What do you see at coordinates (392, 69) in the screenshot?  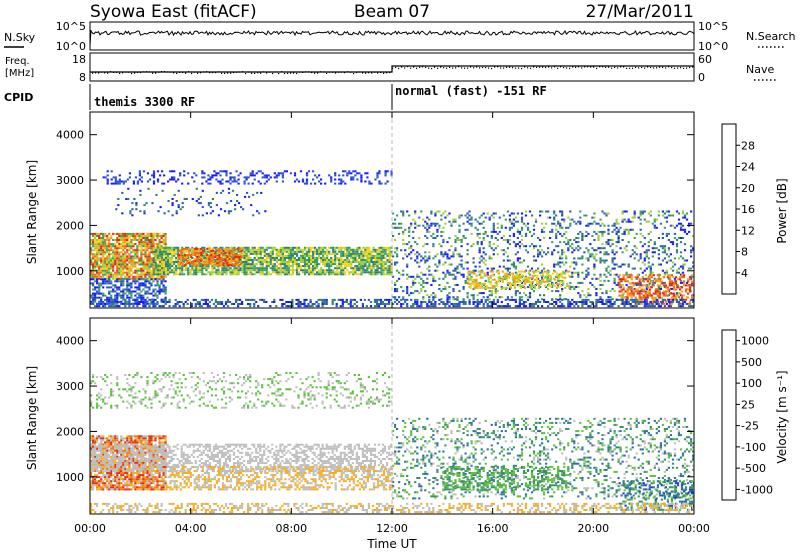 I see `freq-trace-path` at bounding box center [392, 69].